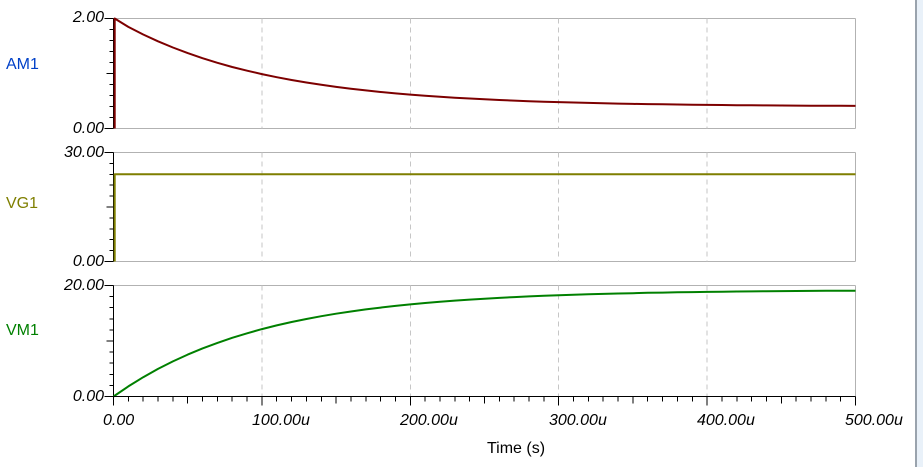  What do you see at coordinates (83, 152) in the screenshot?
I see `y-axis-max-label-vg1: 30.00` at bounding box center [83, 152].